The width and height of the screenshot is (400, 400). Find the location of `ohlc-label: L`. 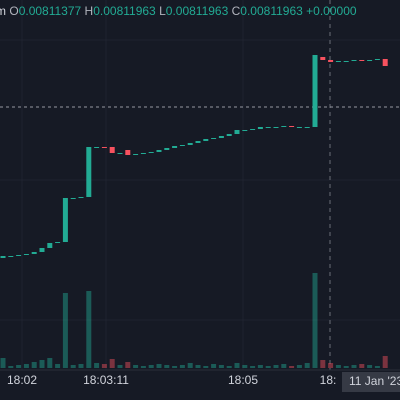

ohlc-label: L is located at coordinates (162, 11).